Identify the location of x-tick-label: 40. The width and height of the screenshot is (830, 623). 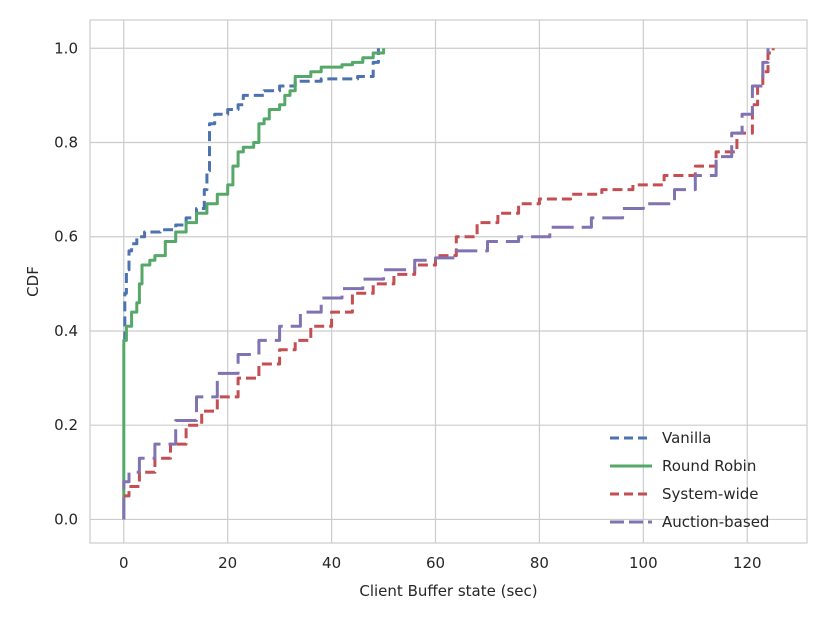
(331, 563).